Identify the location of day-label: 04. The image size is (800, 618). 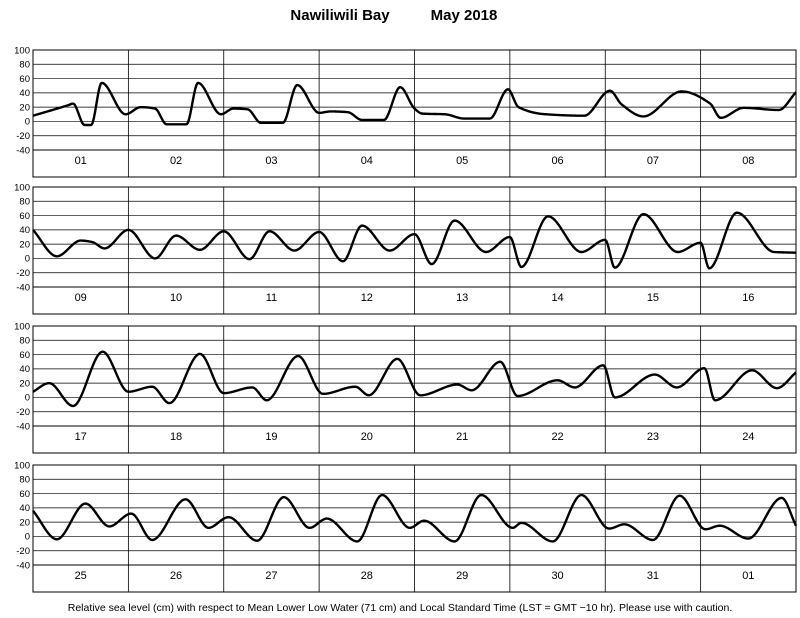
(367, 161).